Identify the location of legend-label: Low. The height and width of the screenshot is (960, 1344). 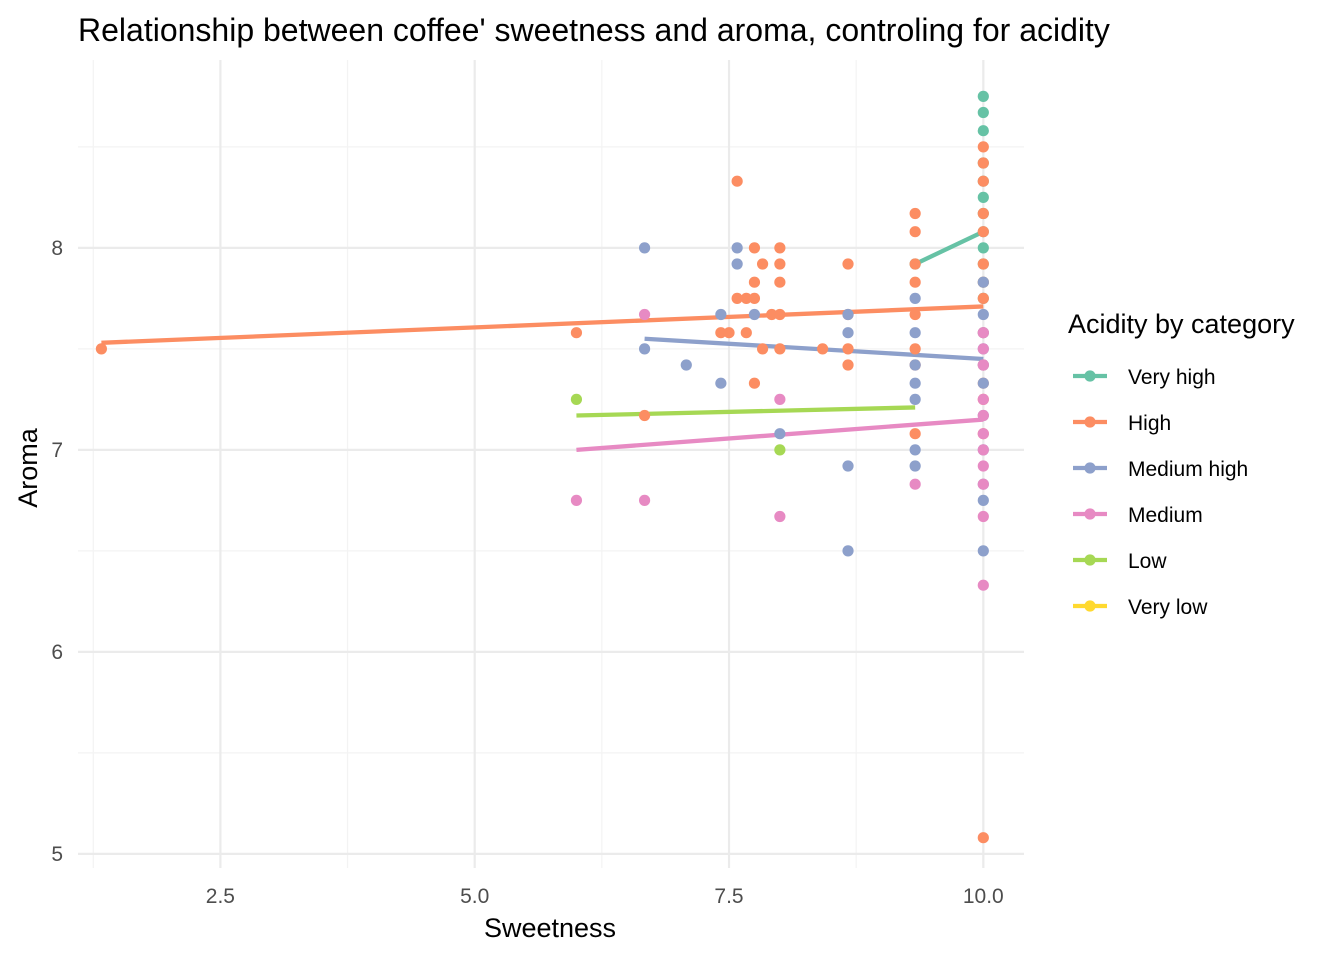
(1147, 561).